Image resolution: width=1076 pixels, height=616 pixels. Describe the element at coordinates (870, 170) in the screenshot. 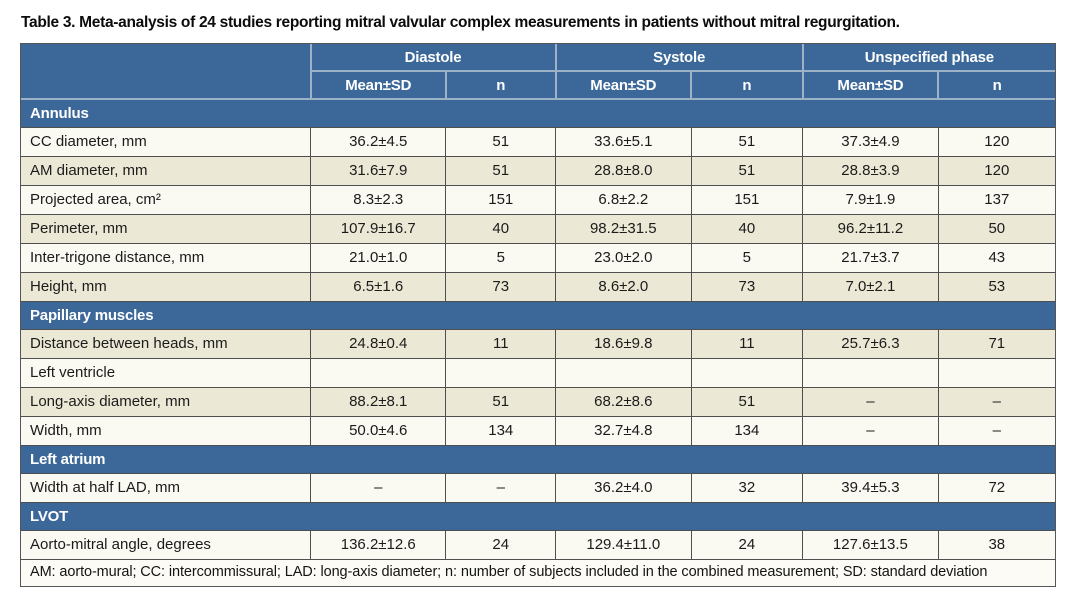

I see `mean-sd-cell: 28.8±3.9` at that location.